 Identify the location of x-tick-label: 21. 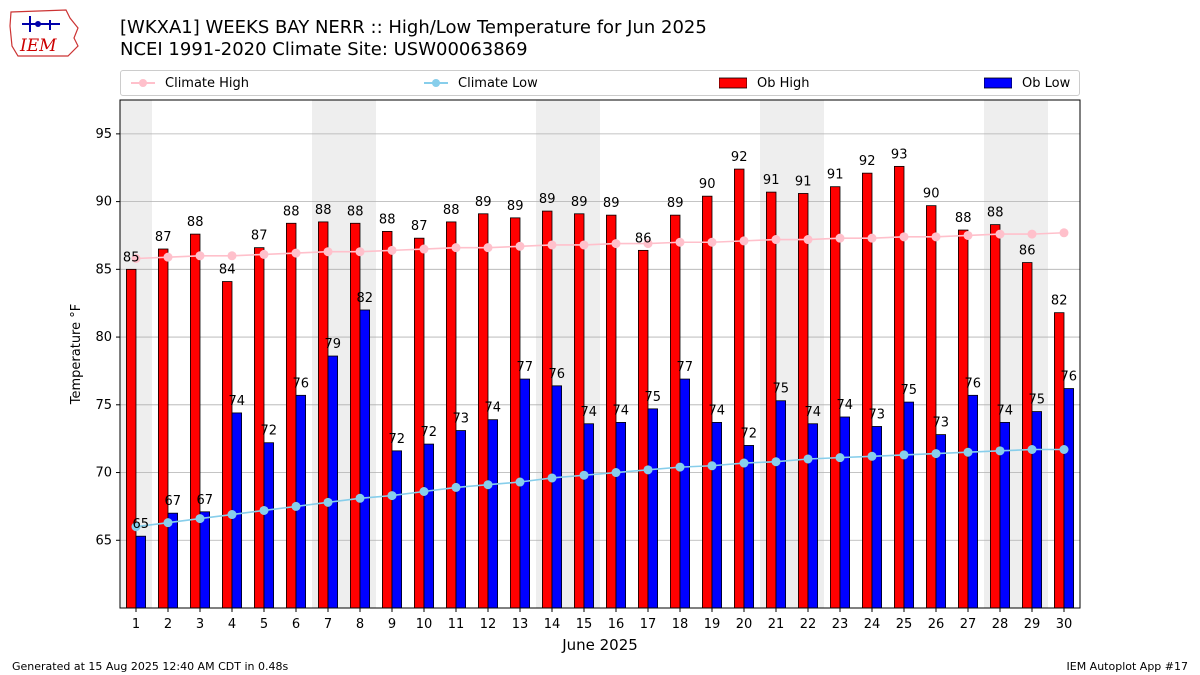
(776, 624).